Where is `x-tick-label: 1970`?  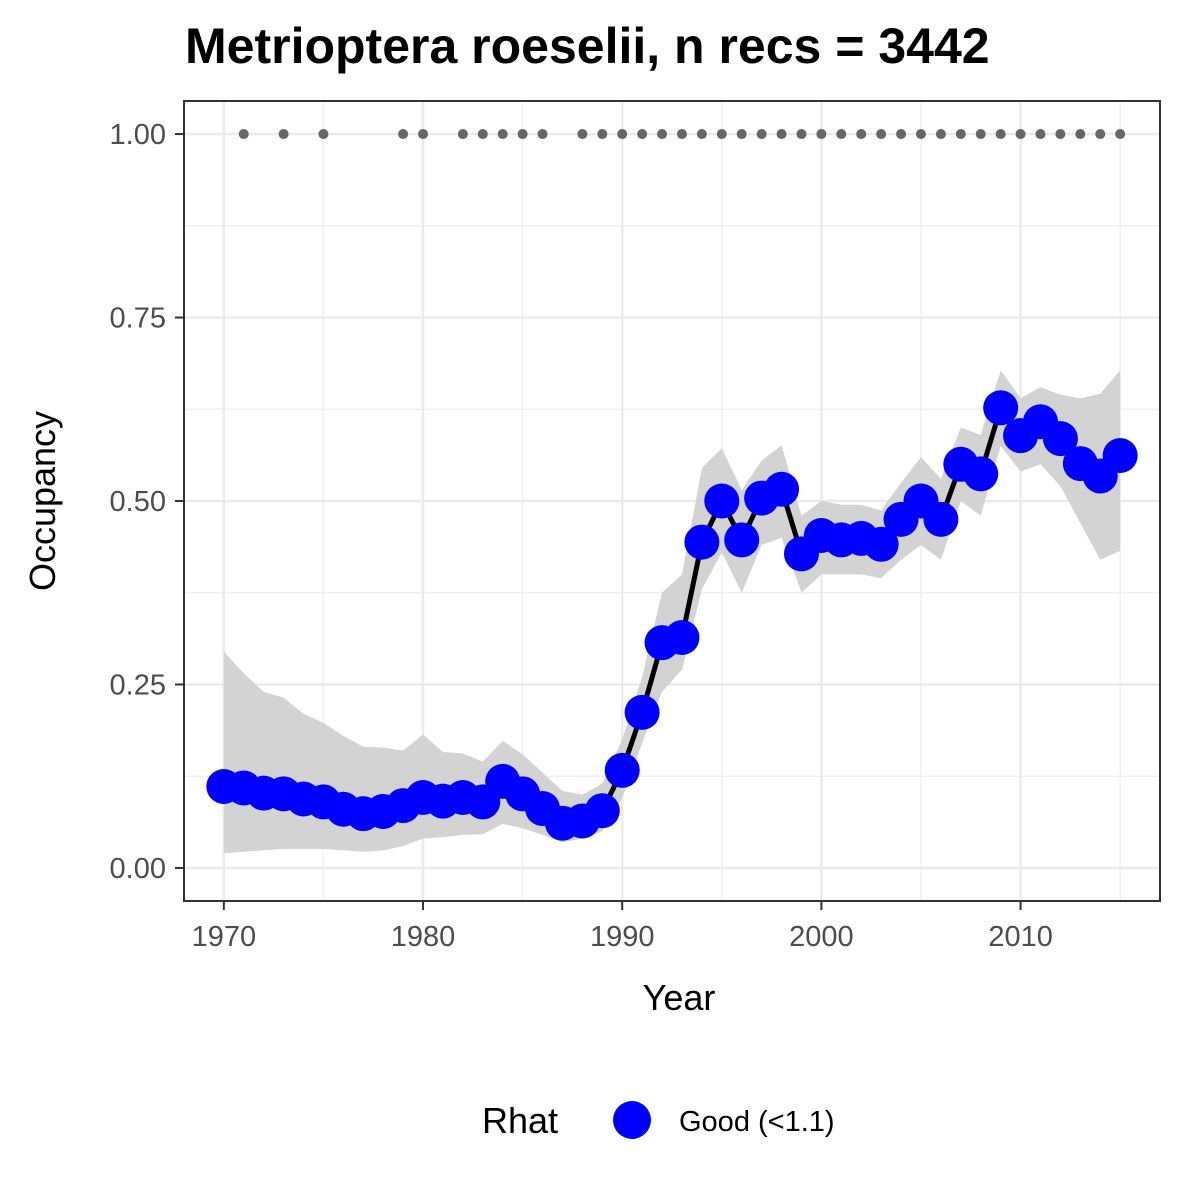 x-tick-label: 1970 is located at coordinates (224, 937).